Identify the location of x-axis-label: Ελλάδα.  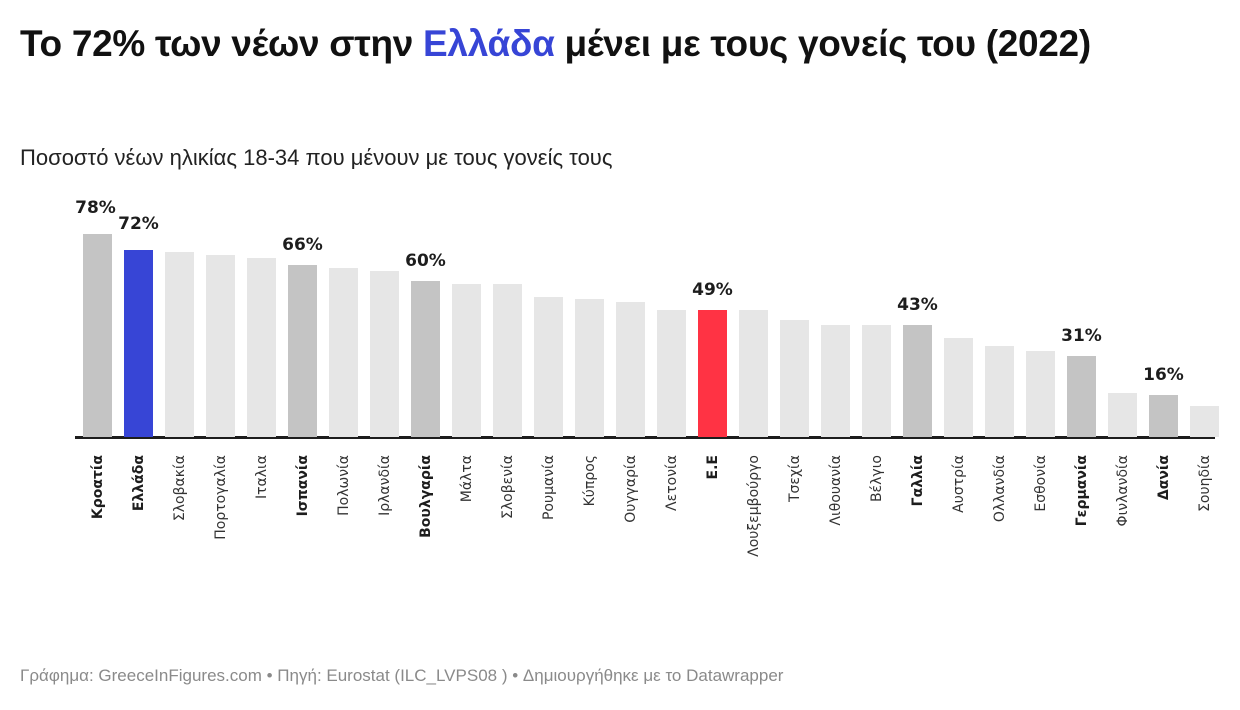
(138, 483).